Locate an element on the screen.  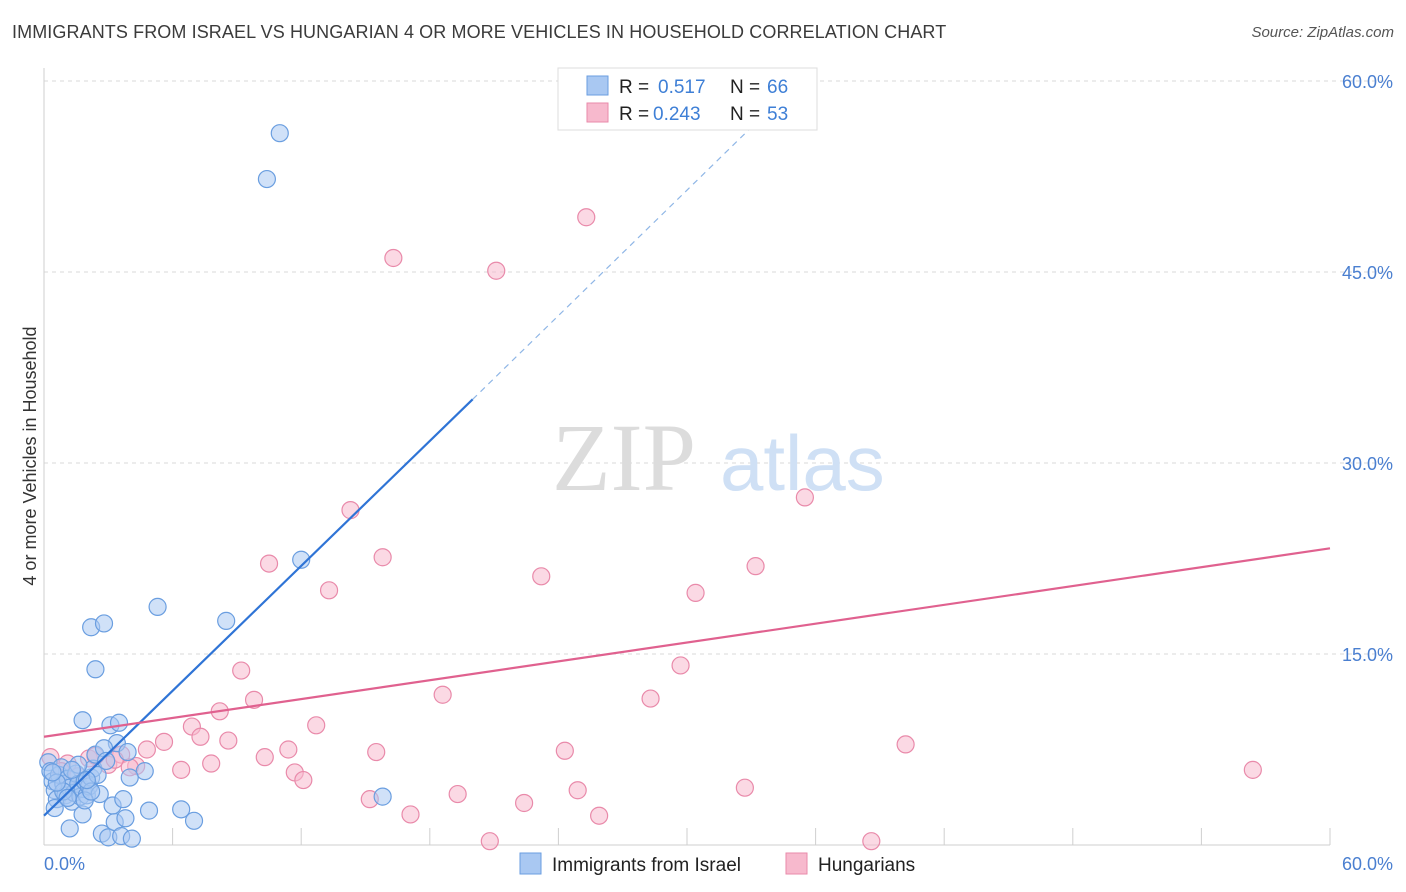
legend-hung-n-value: 53 is located at coordinates (777, 114).